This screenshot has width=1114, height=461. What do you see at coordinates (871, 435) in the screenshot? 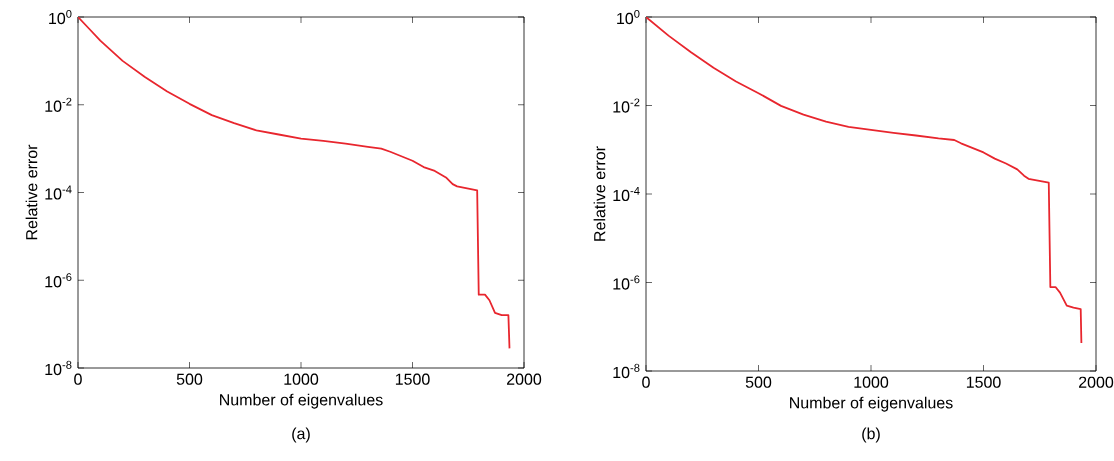
I see `text: (b)` at bounding box center [871, 435].